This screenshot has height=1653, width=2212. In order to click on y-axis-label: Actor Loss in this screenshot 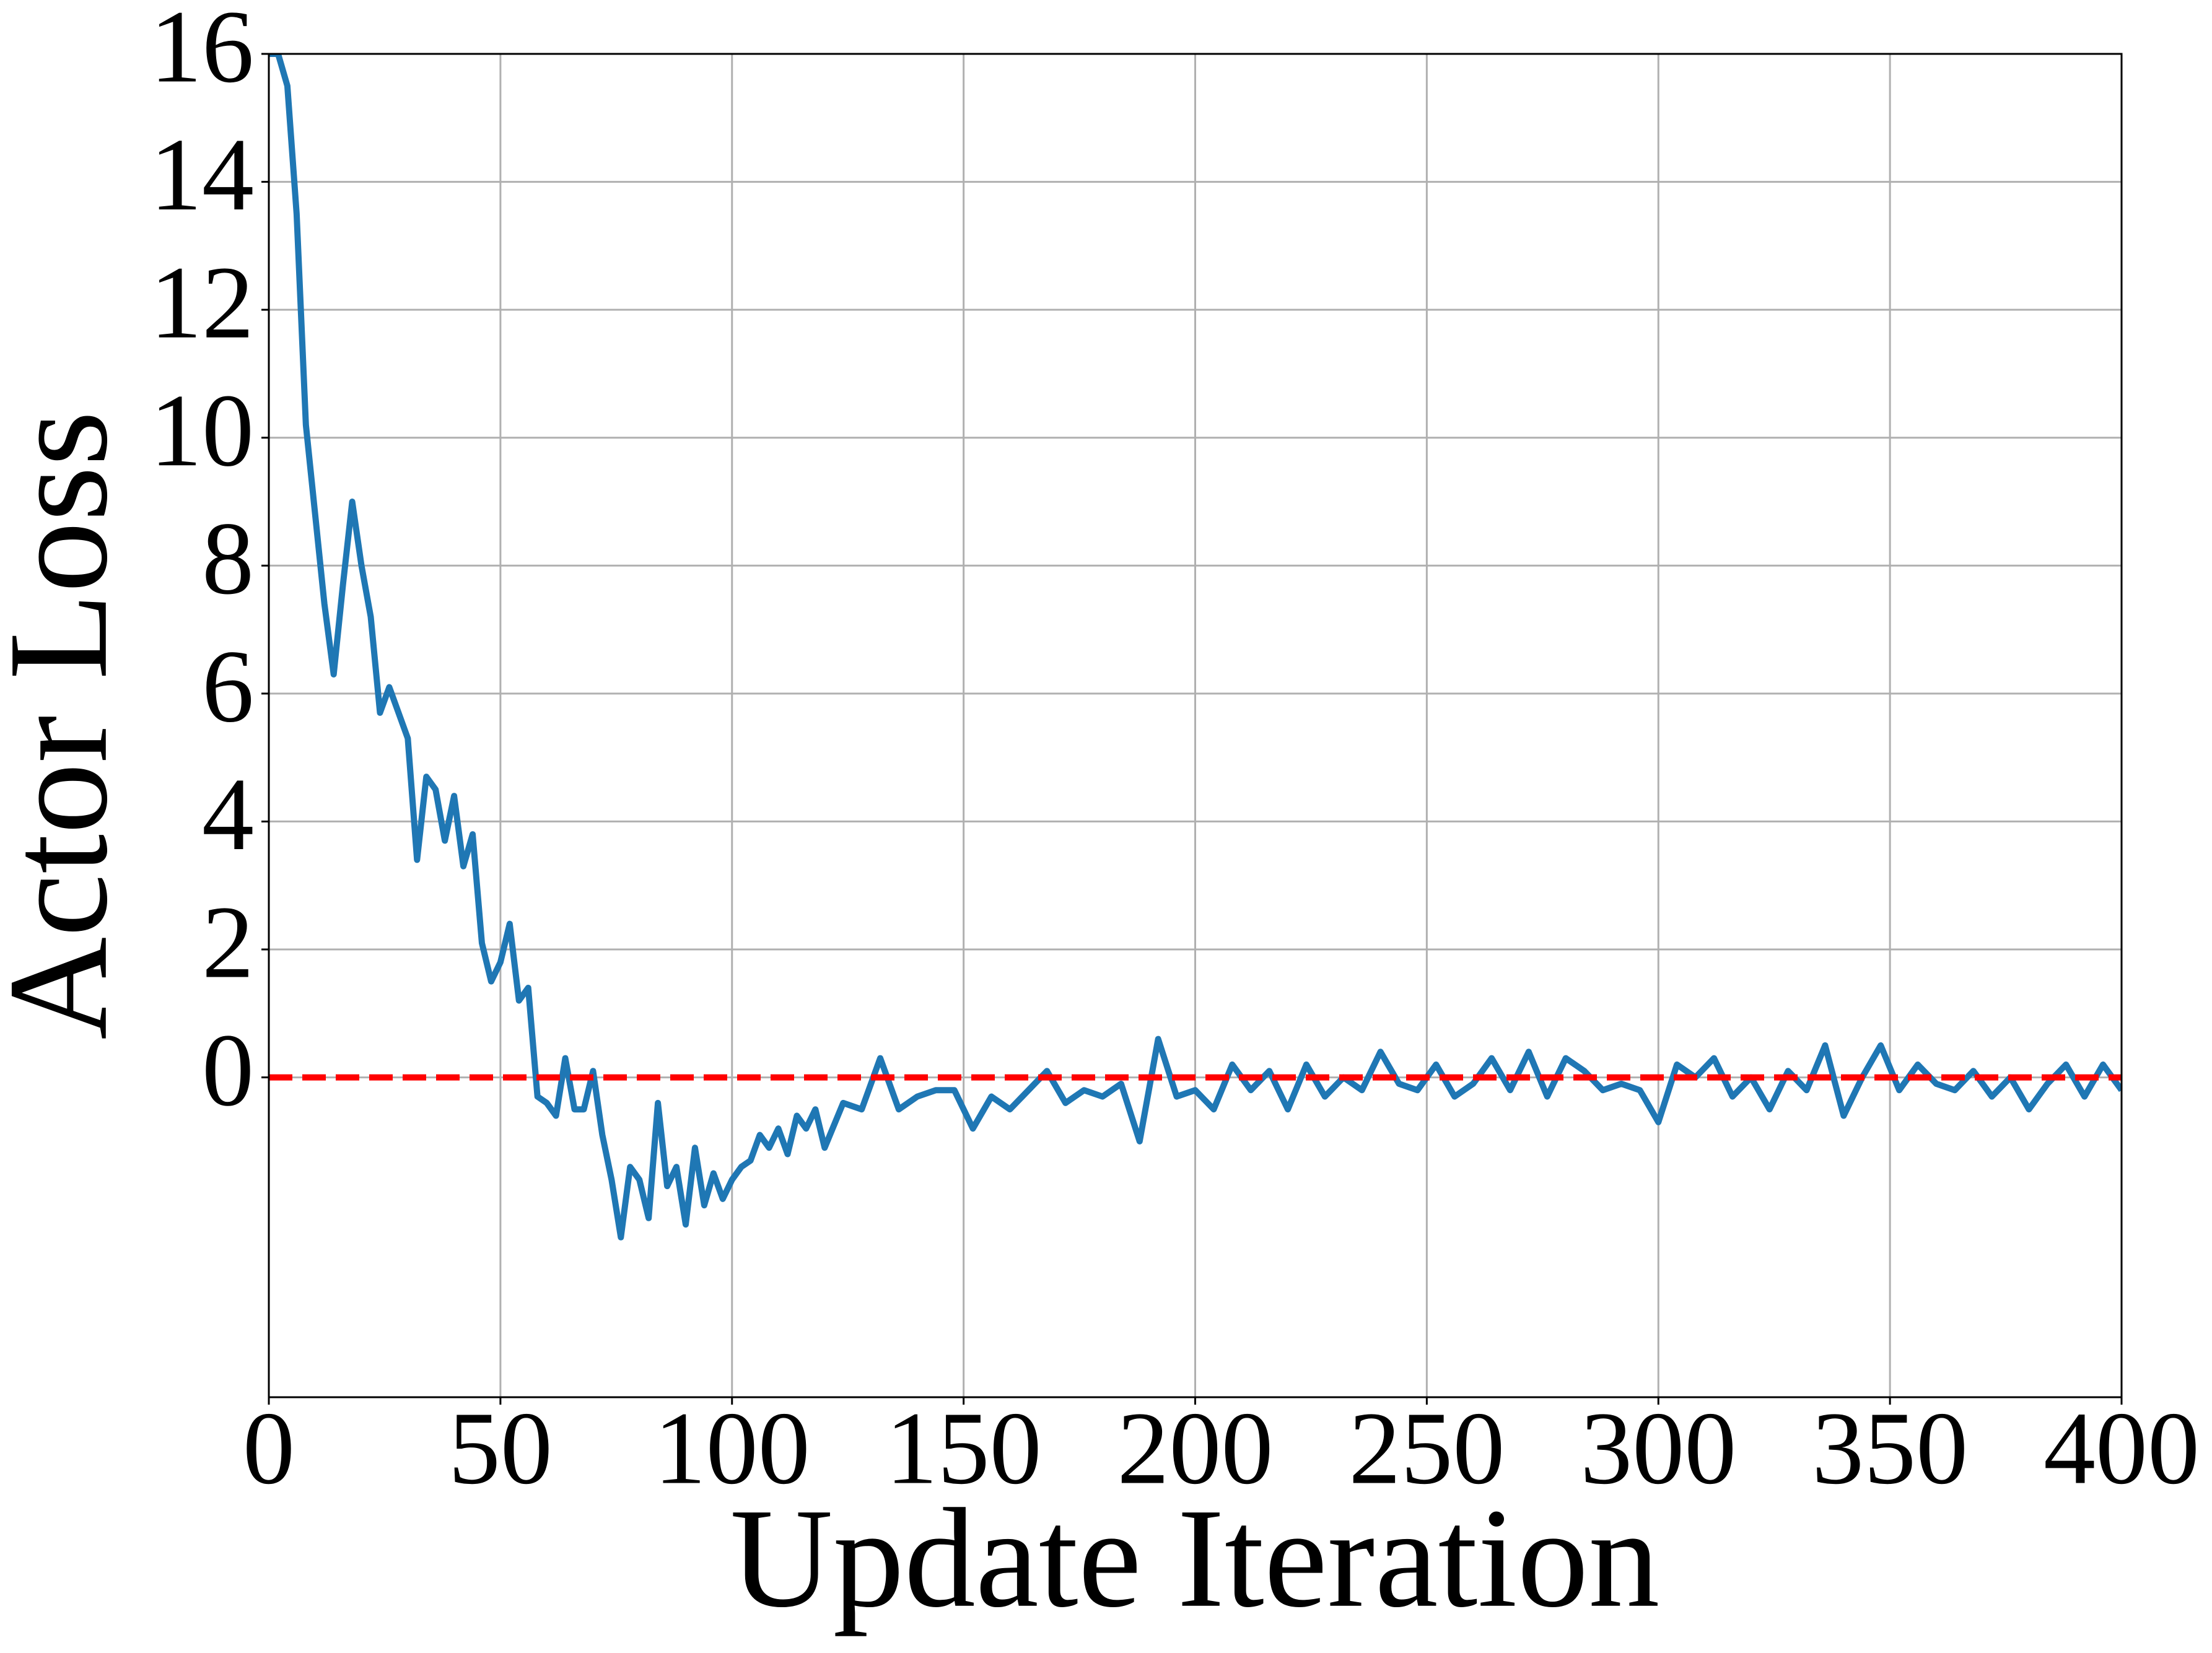, I will do `click(69, 725)`.